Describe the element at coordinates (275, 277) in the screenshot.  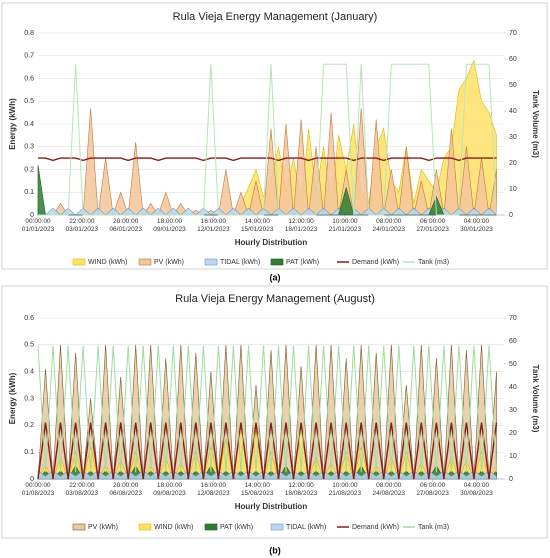
I see `caption: (a)` at that location.